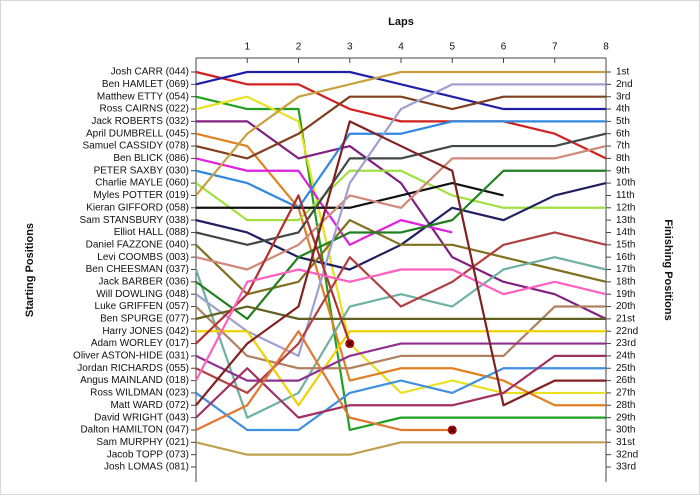 The height and width of the screenshot is (495, 700). What do you see at coordinates (137, 244) in the screenshot?
I see `start-label: Daniel FAZZONE (040)` at bounding box center [137, 244].